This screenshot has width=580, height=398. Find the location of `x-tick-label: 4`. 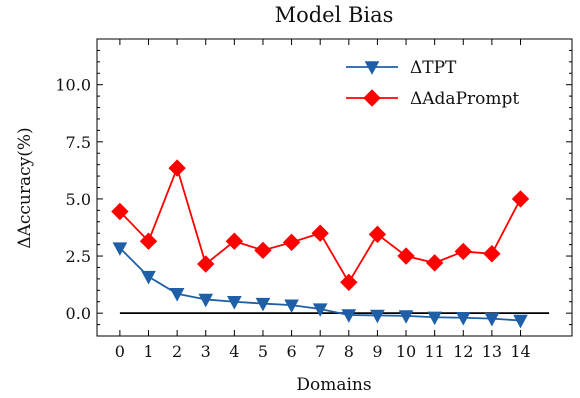

x-tick-label: 4 is located at coordinates (234, 351).